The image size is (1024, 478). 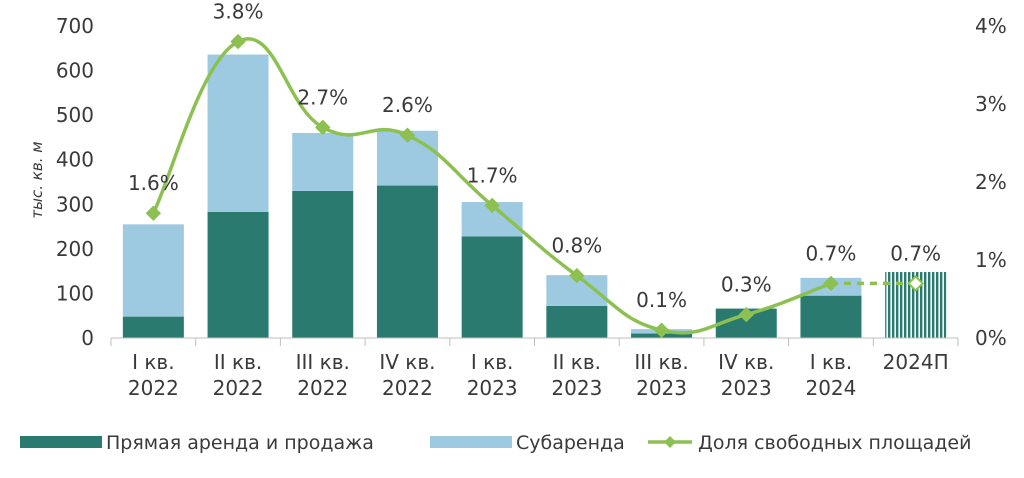 I want to click on y-tick-label: 0, so click(x=87, y=338).